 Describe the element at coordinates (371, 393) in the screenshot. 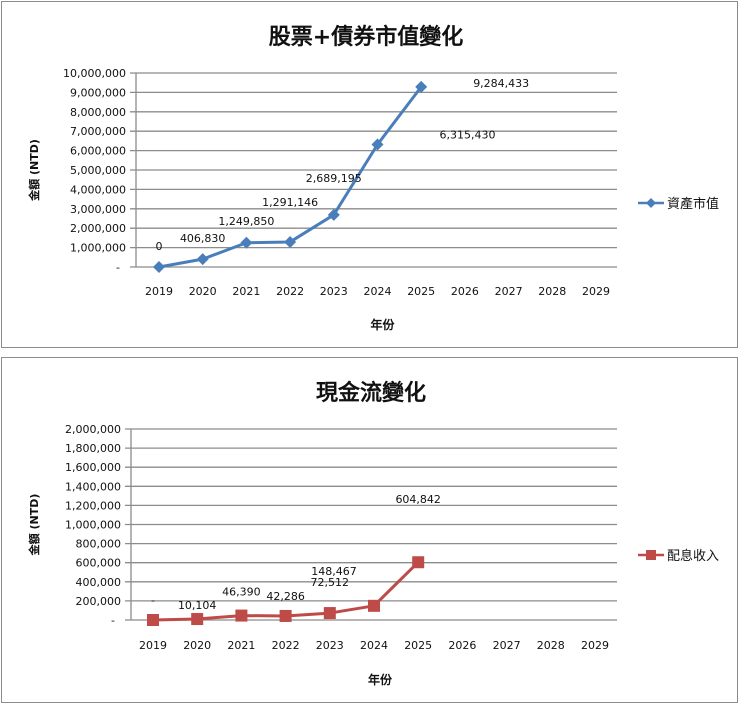

I see `chart-title: 現金流變化` at that location.